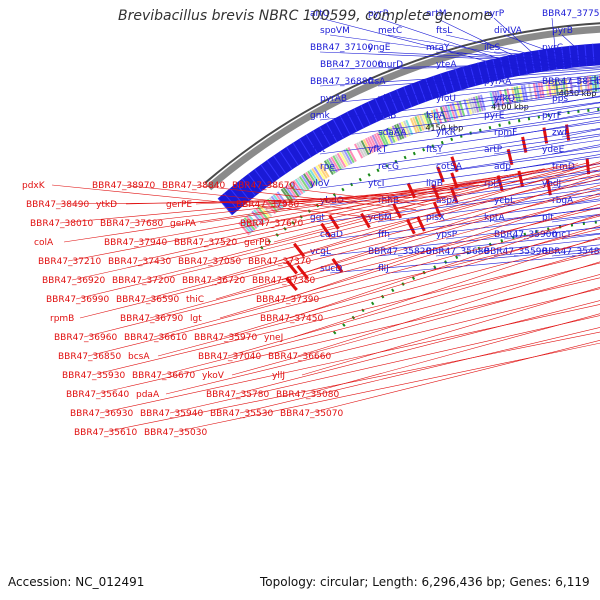  What do you see at coordinates (341, 82) in the screenshot?
I see `forward-gene-label: BBR47_36880` at bounding box center [341, 82].